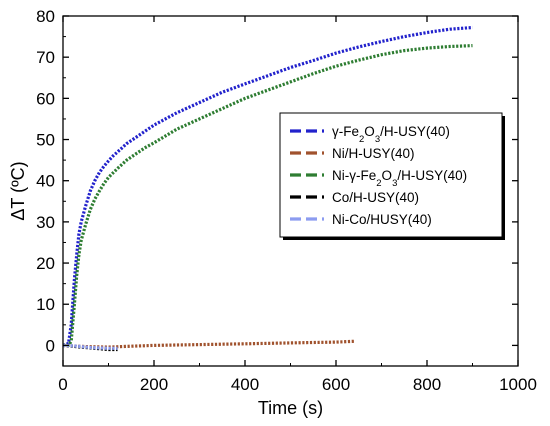 Image resolution: width=550 pixels, height=426 pixels. I want to click on y-tick-label: 0, so click(50, 345).